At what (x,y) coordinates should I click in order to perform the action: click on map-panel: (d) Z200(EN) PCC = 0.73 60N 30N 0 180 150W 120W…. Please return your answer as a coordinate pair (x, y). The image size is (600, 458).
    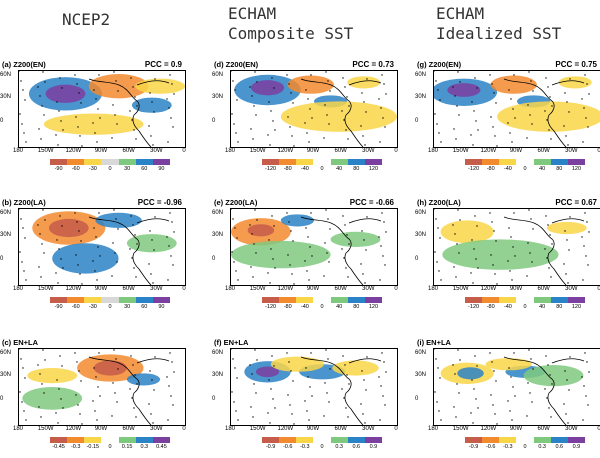
    Looking at the image, I should click on (305, 130).